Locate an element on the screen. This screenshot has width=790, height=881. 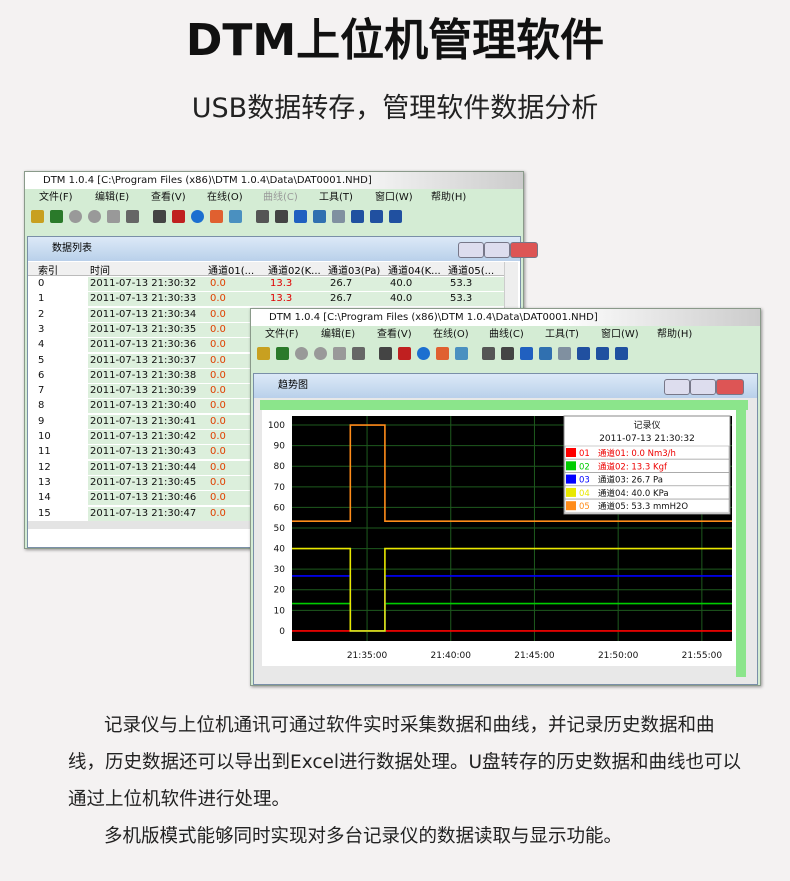
legend-title: 记录仪 is located at coordinates (646, 425).